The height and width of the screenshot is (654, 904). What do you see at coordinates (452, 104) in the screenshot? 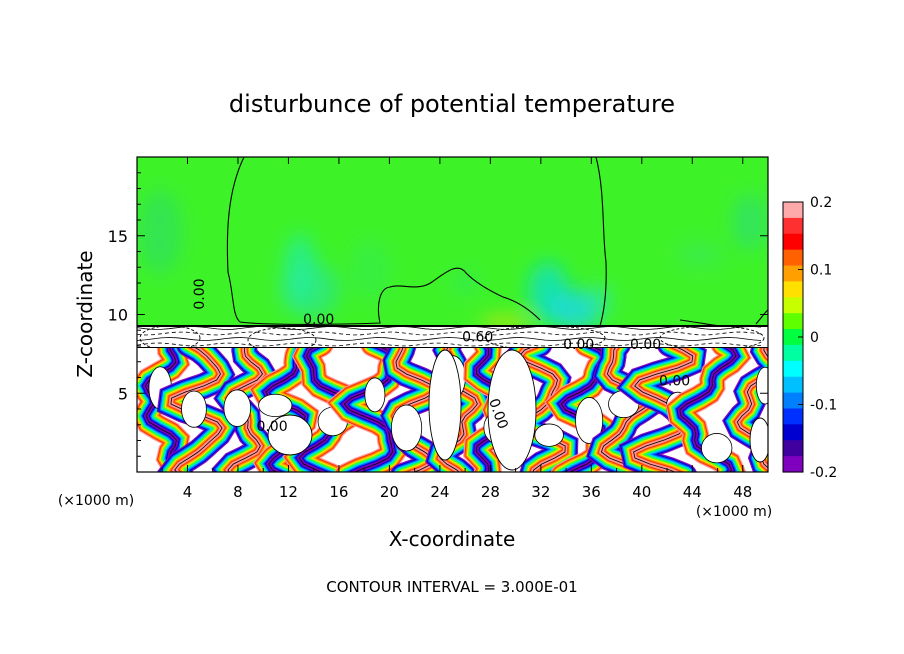
I see `chart-title: disturbunce of potential temperature` at bounding box center [452, 104].